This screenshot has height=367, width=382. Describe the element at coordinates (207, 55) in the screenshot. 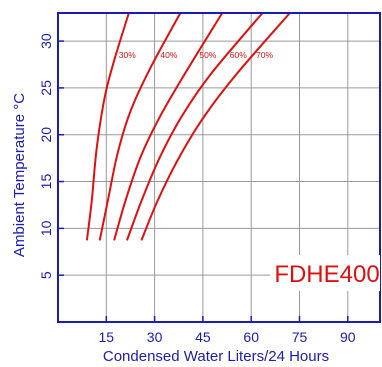

I see `curve-label: 50%` at that location.